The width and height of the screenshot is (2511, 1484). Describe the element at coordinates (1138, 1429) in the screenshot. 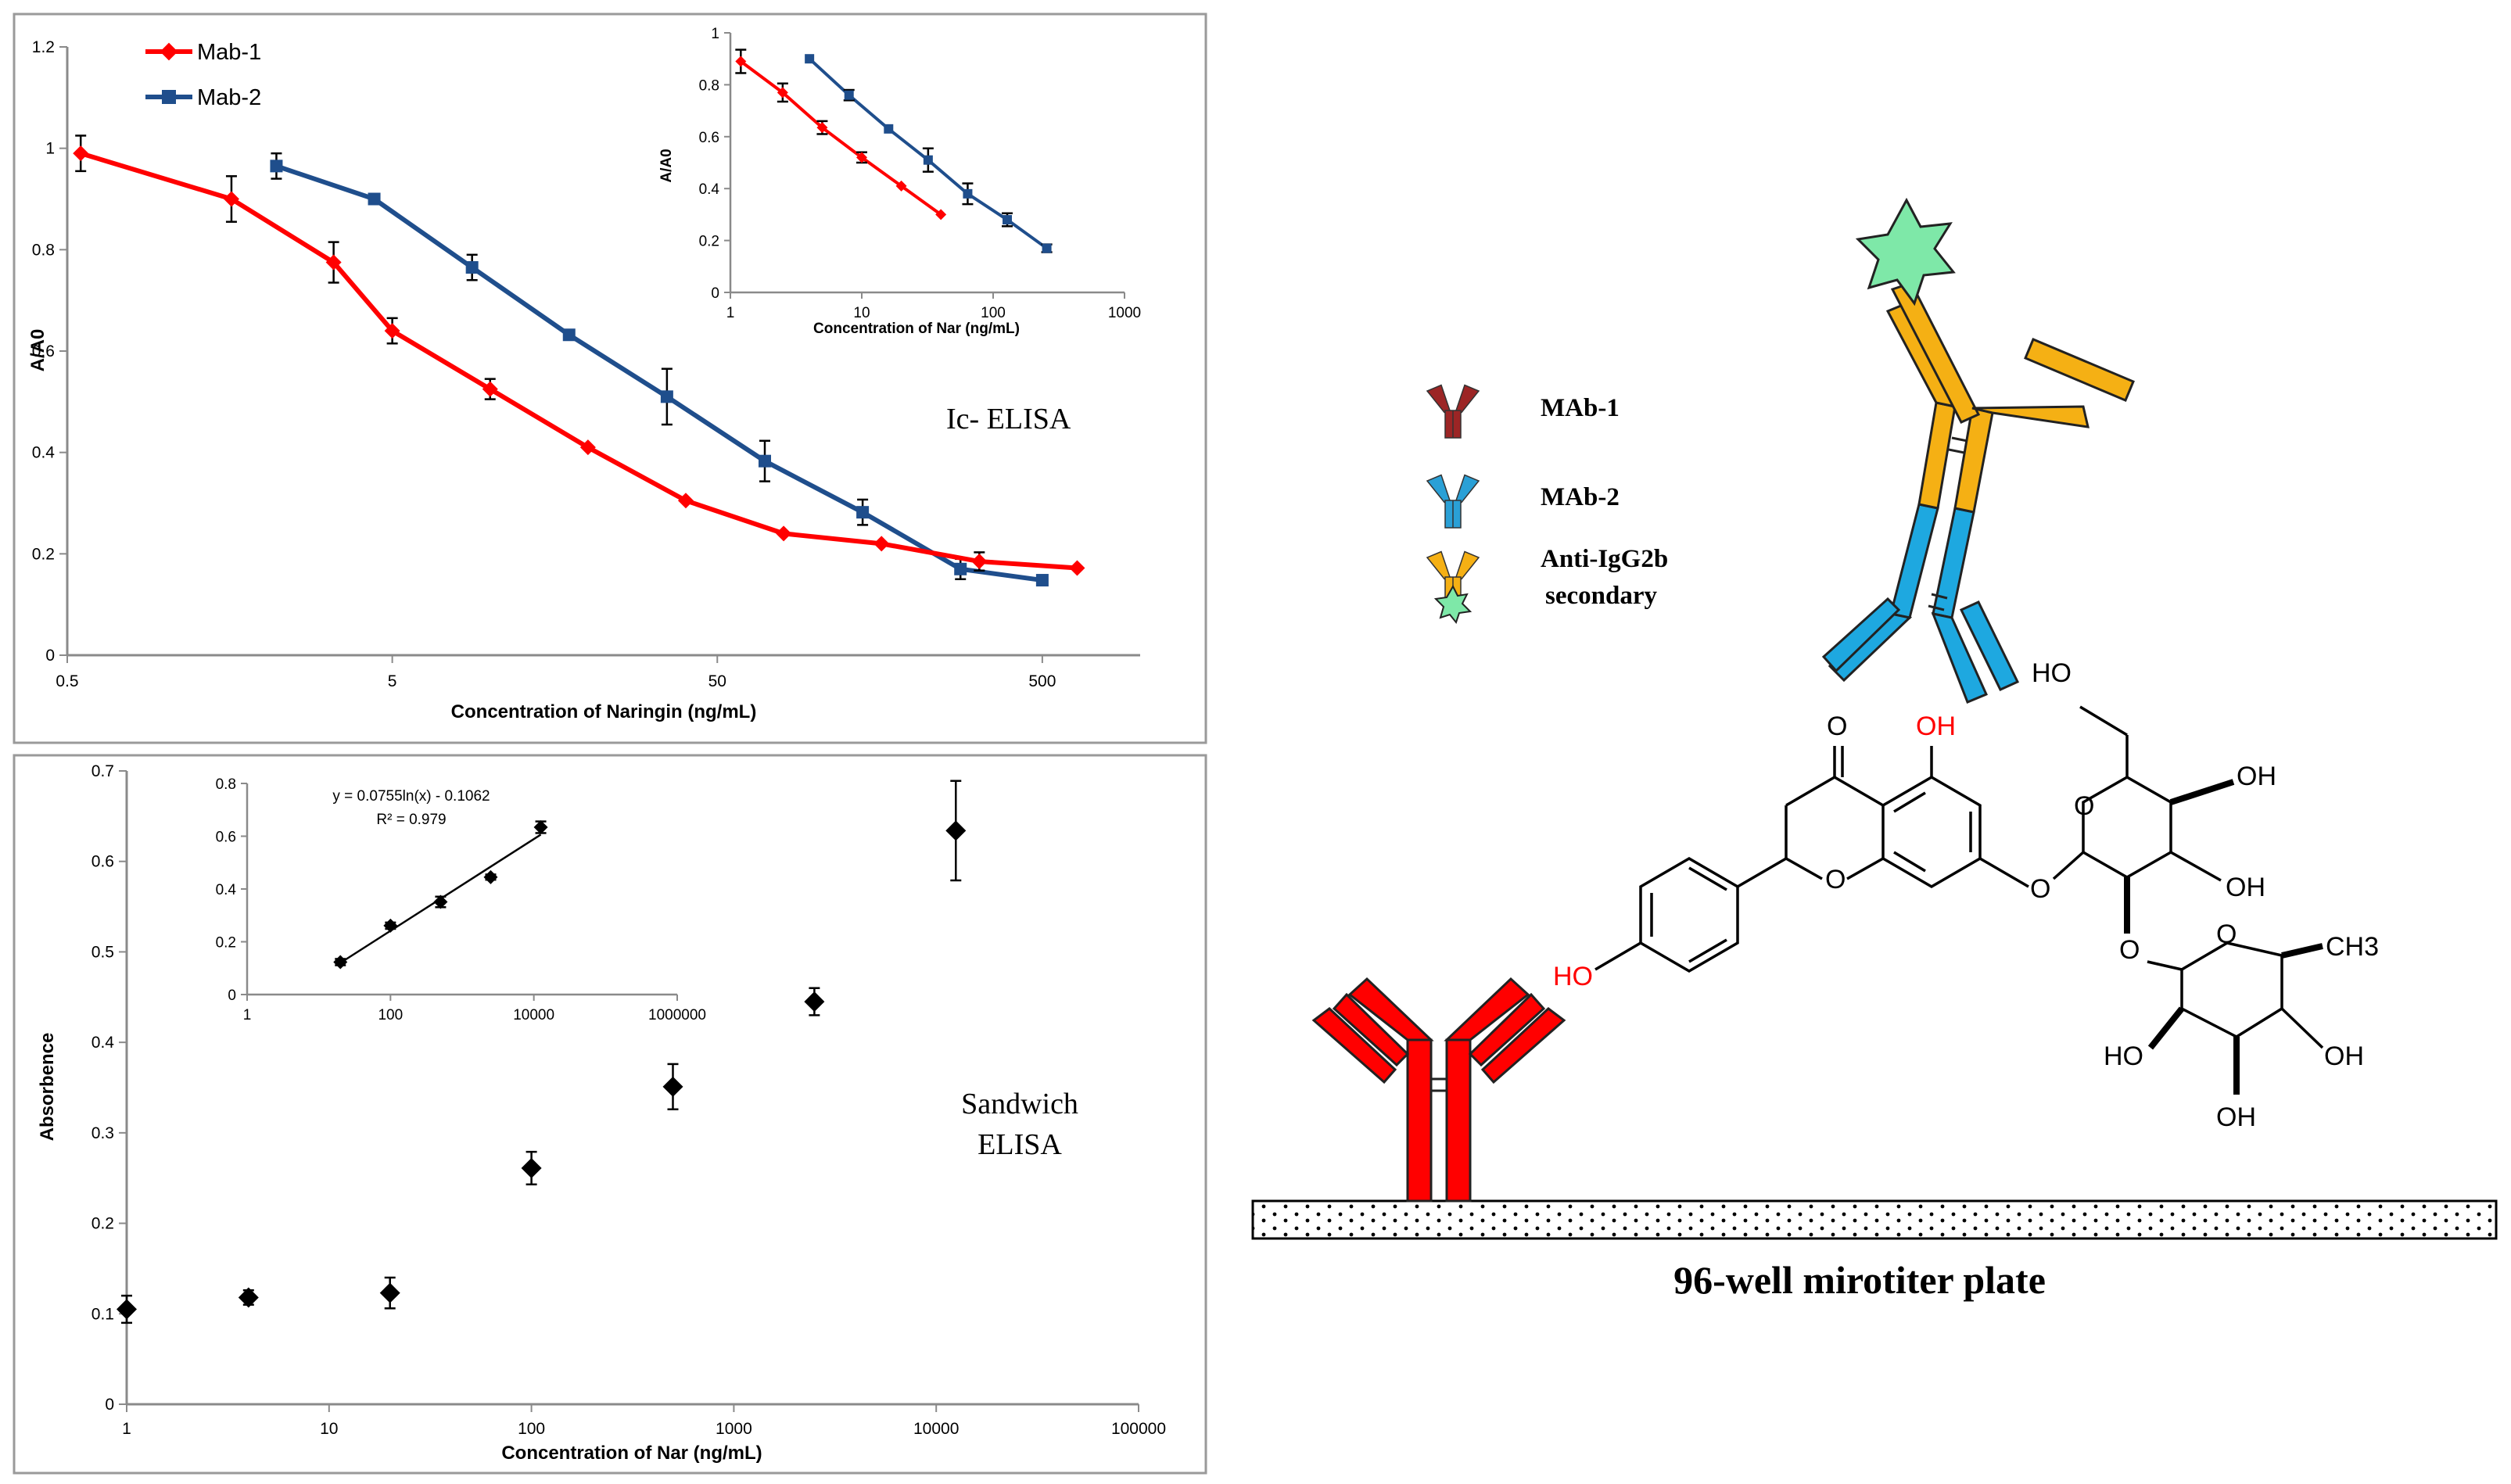

I see `x-tick-label: 100000` at that location.